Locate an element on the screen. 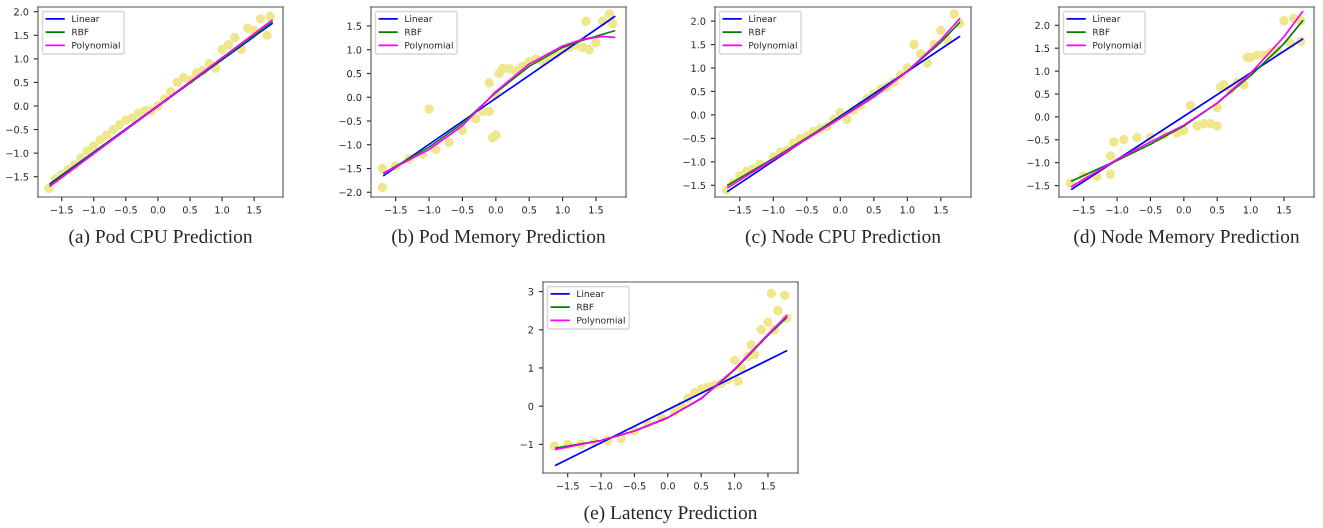 The image size is (1323, 528). y-tick-label: 1 is located at coordinates (531, 368).